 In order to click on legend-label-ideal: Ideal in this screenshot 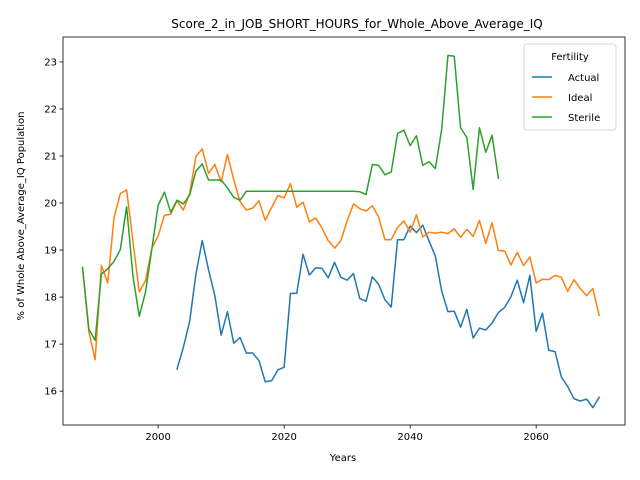, I will do `click(580, 98)`.